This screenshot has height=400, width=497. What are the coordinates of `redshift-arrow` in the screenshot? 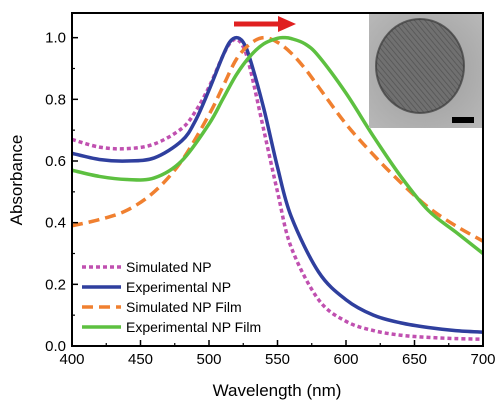 It's located at (265, 24).